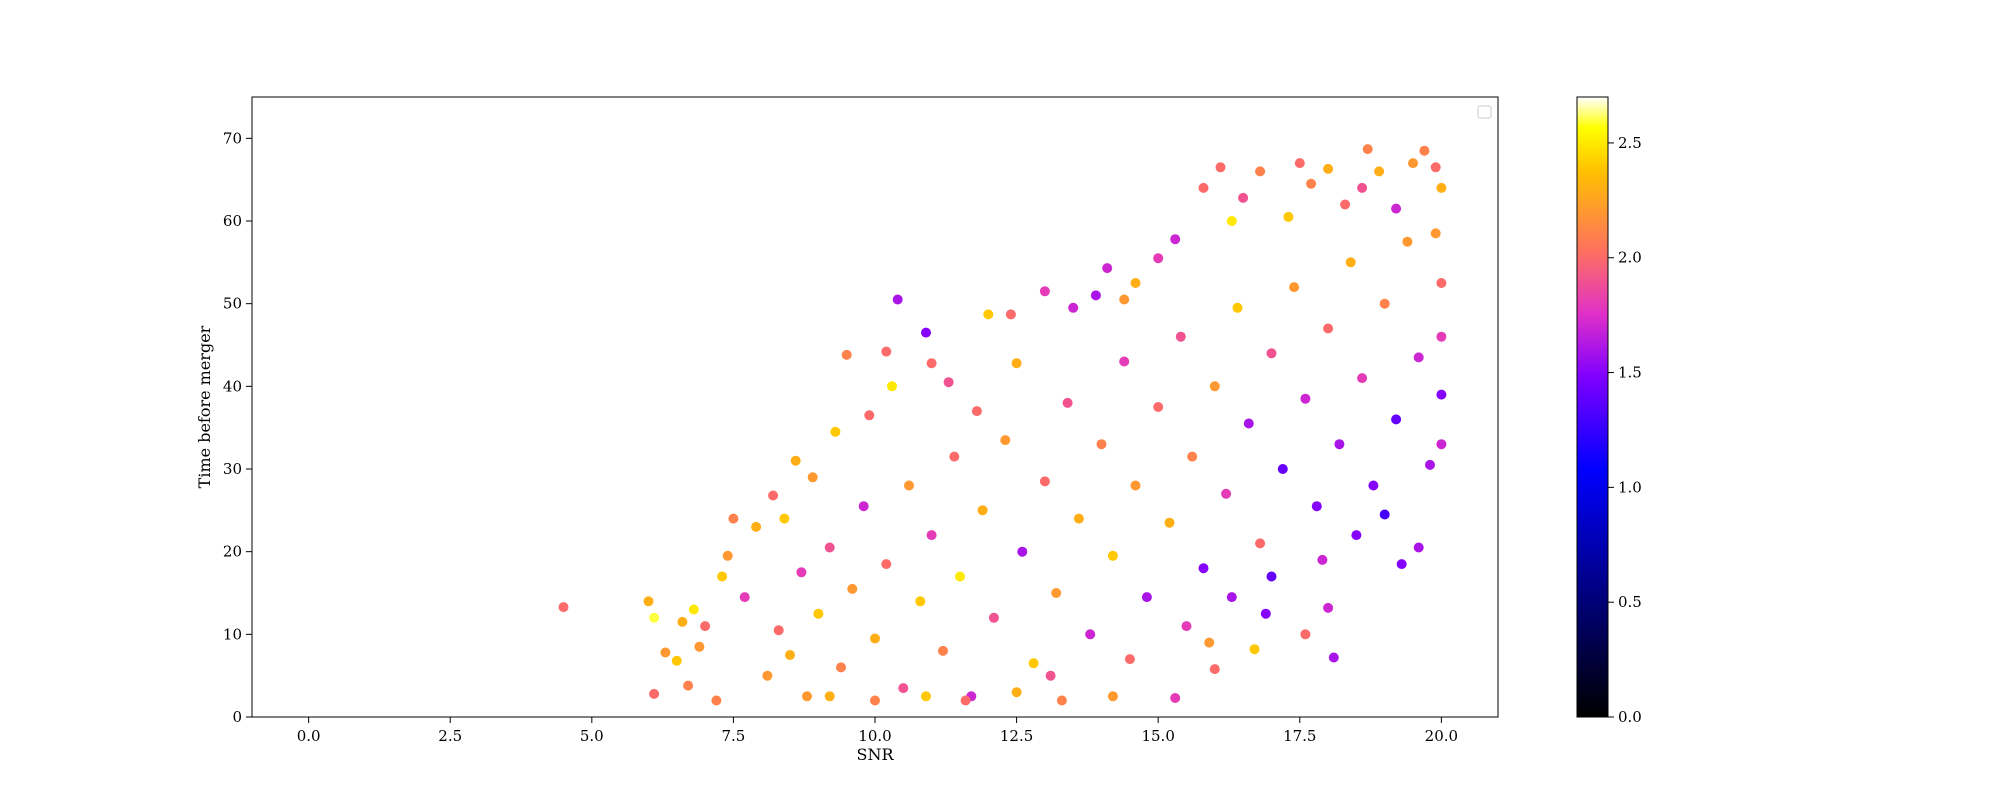 Image resolution: width=2000 pixels, height=804 pixels. I want to click on x-tick-label: 20.0, so click(1441, 736).